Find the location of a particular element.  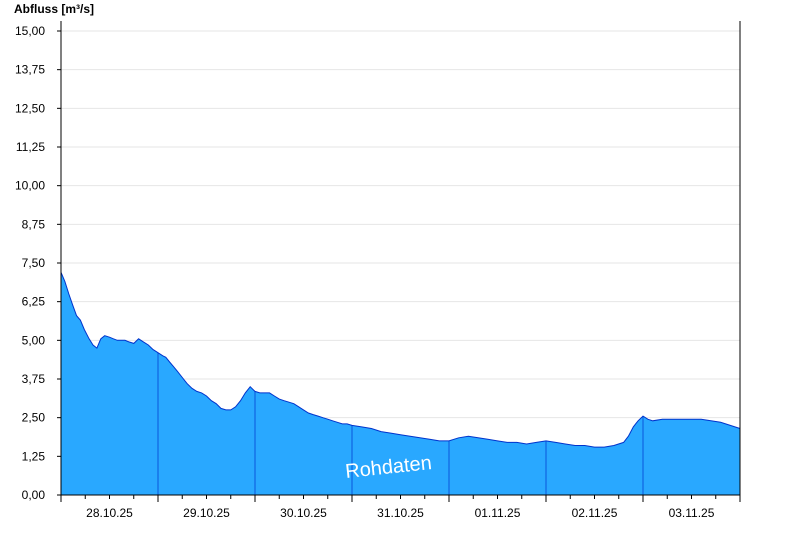

y-tick-label: 7,50 is located at coordinates (34, 263).